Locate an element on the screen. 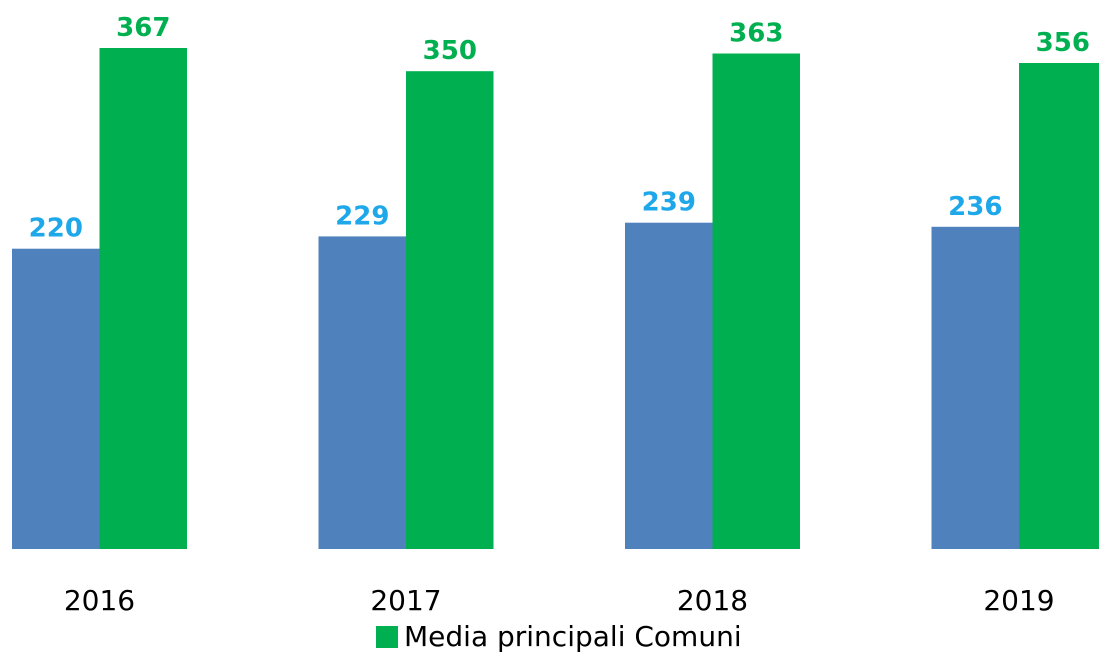 This screenshot has width=1099, height=655. legend-swatch-media-principali-comuni is located at coordinates (387, 637).